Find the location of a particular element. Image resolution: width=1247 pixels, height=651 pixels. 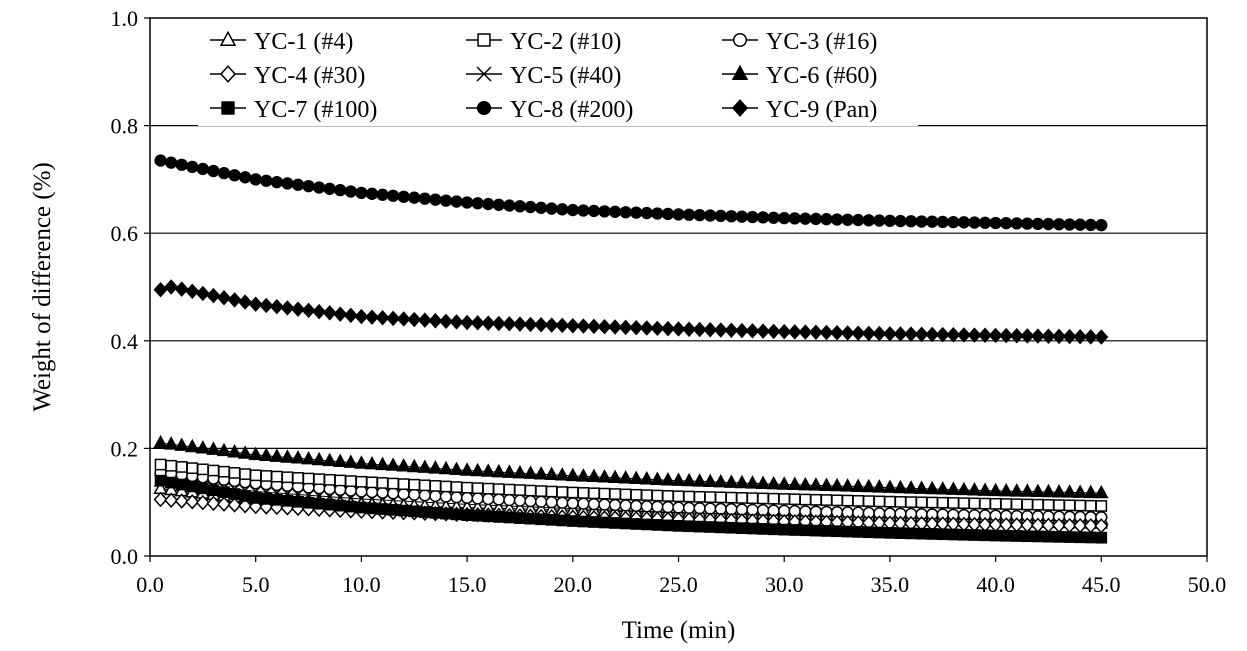

x-tick-label: 25.0 is located at coordinates (678, 584).